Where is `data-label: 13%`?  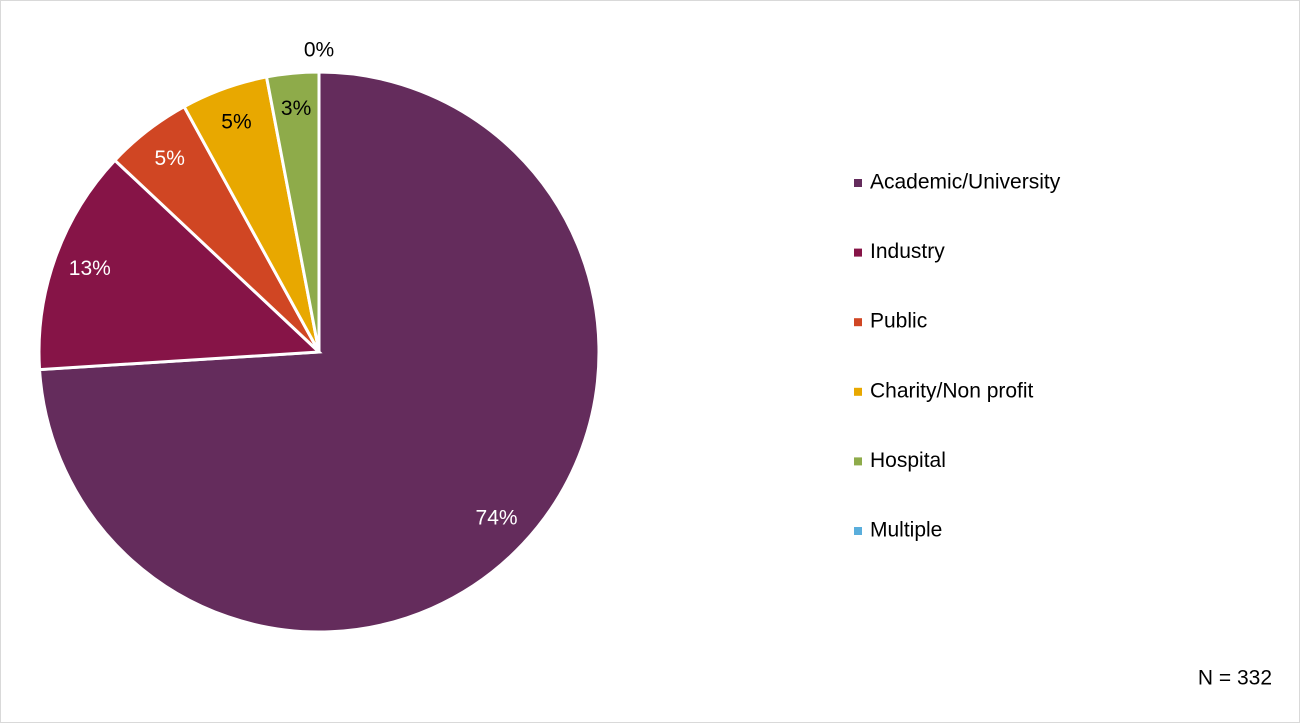 data-label: 13% is located at coordinates (90, 268).